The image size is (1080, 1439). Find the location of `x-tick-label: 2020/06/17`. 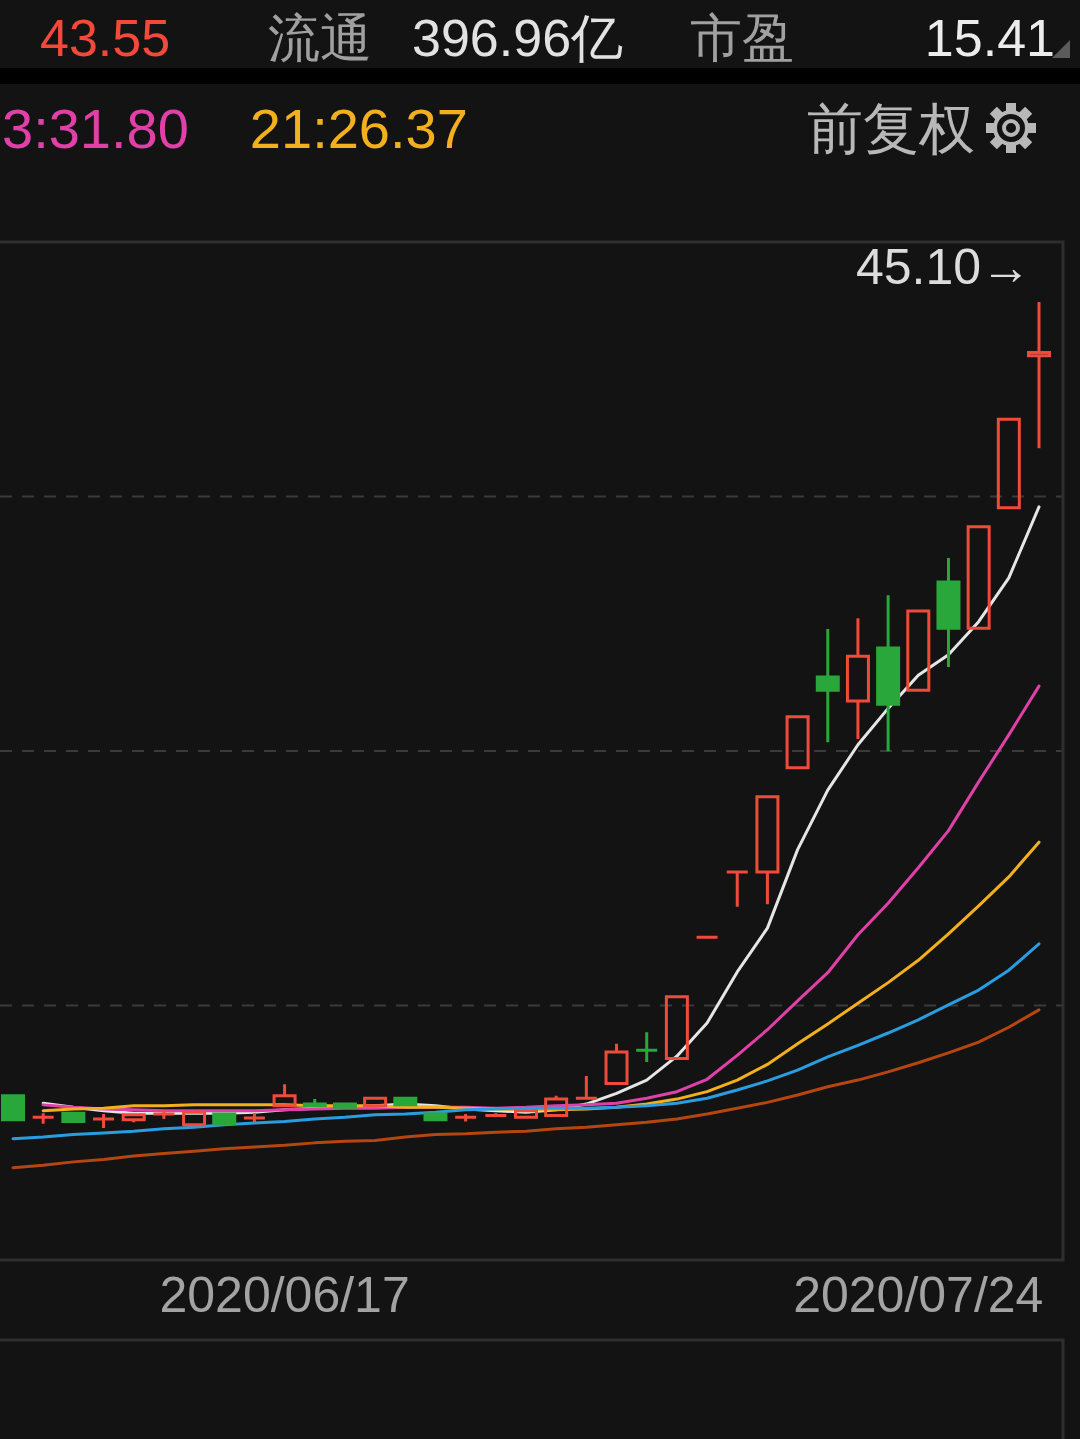

x-tick-label: 2020/06/17 is located at coordinates (284, 1295).